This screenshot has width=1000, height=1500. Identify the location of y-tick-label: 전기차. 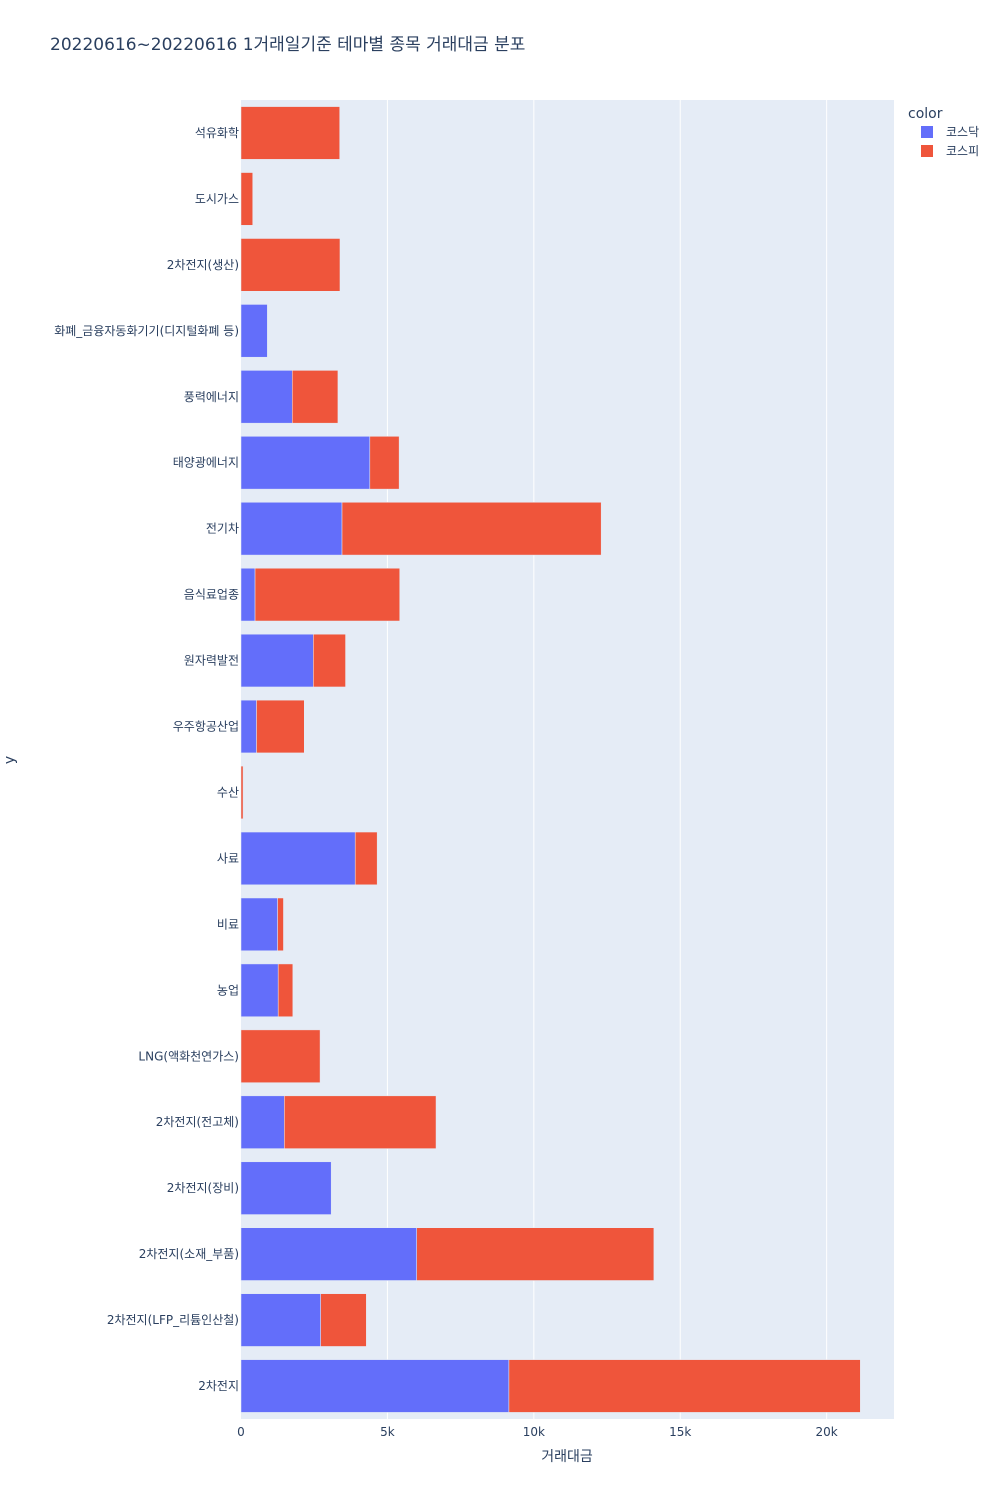
(222, 529).